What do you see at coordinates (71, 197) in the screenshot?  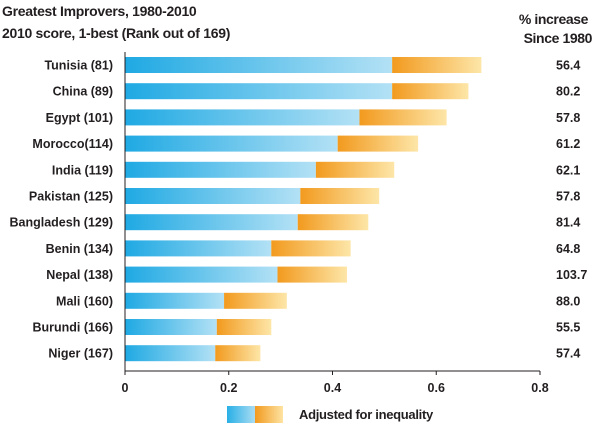 I see `category-label: Pakistan (125)` at bounding box center [71, 197].